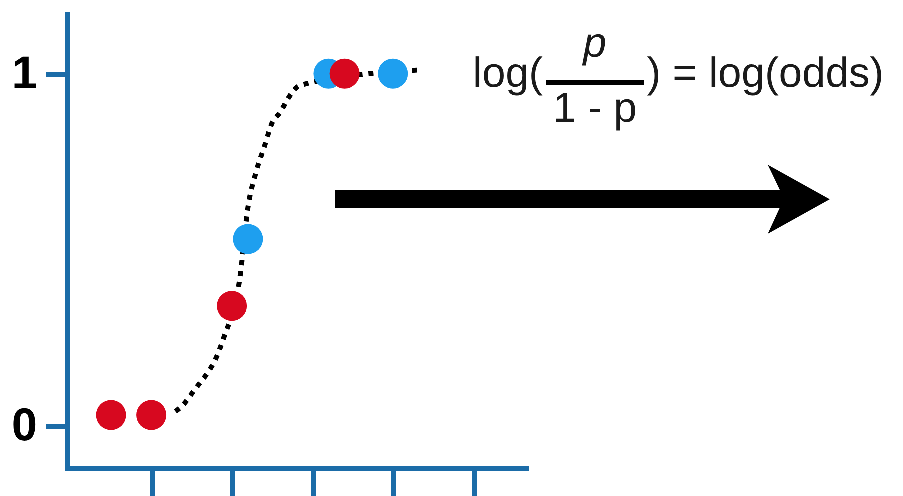  I want to click on y-tick-label: 1, so click(25, 72).